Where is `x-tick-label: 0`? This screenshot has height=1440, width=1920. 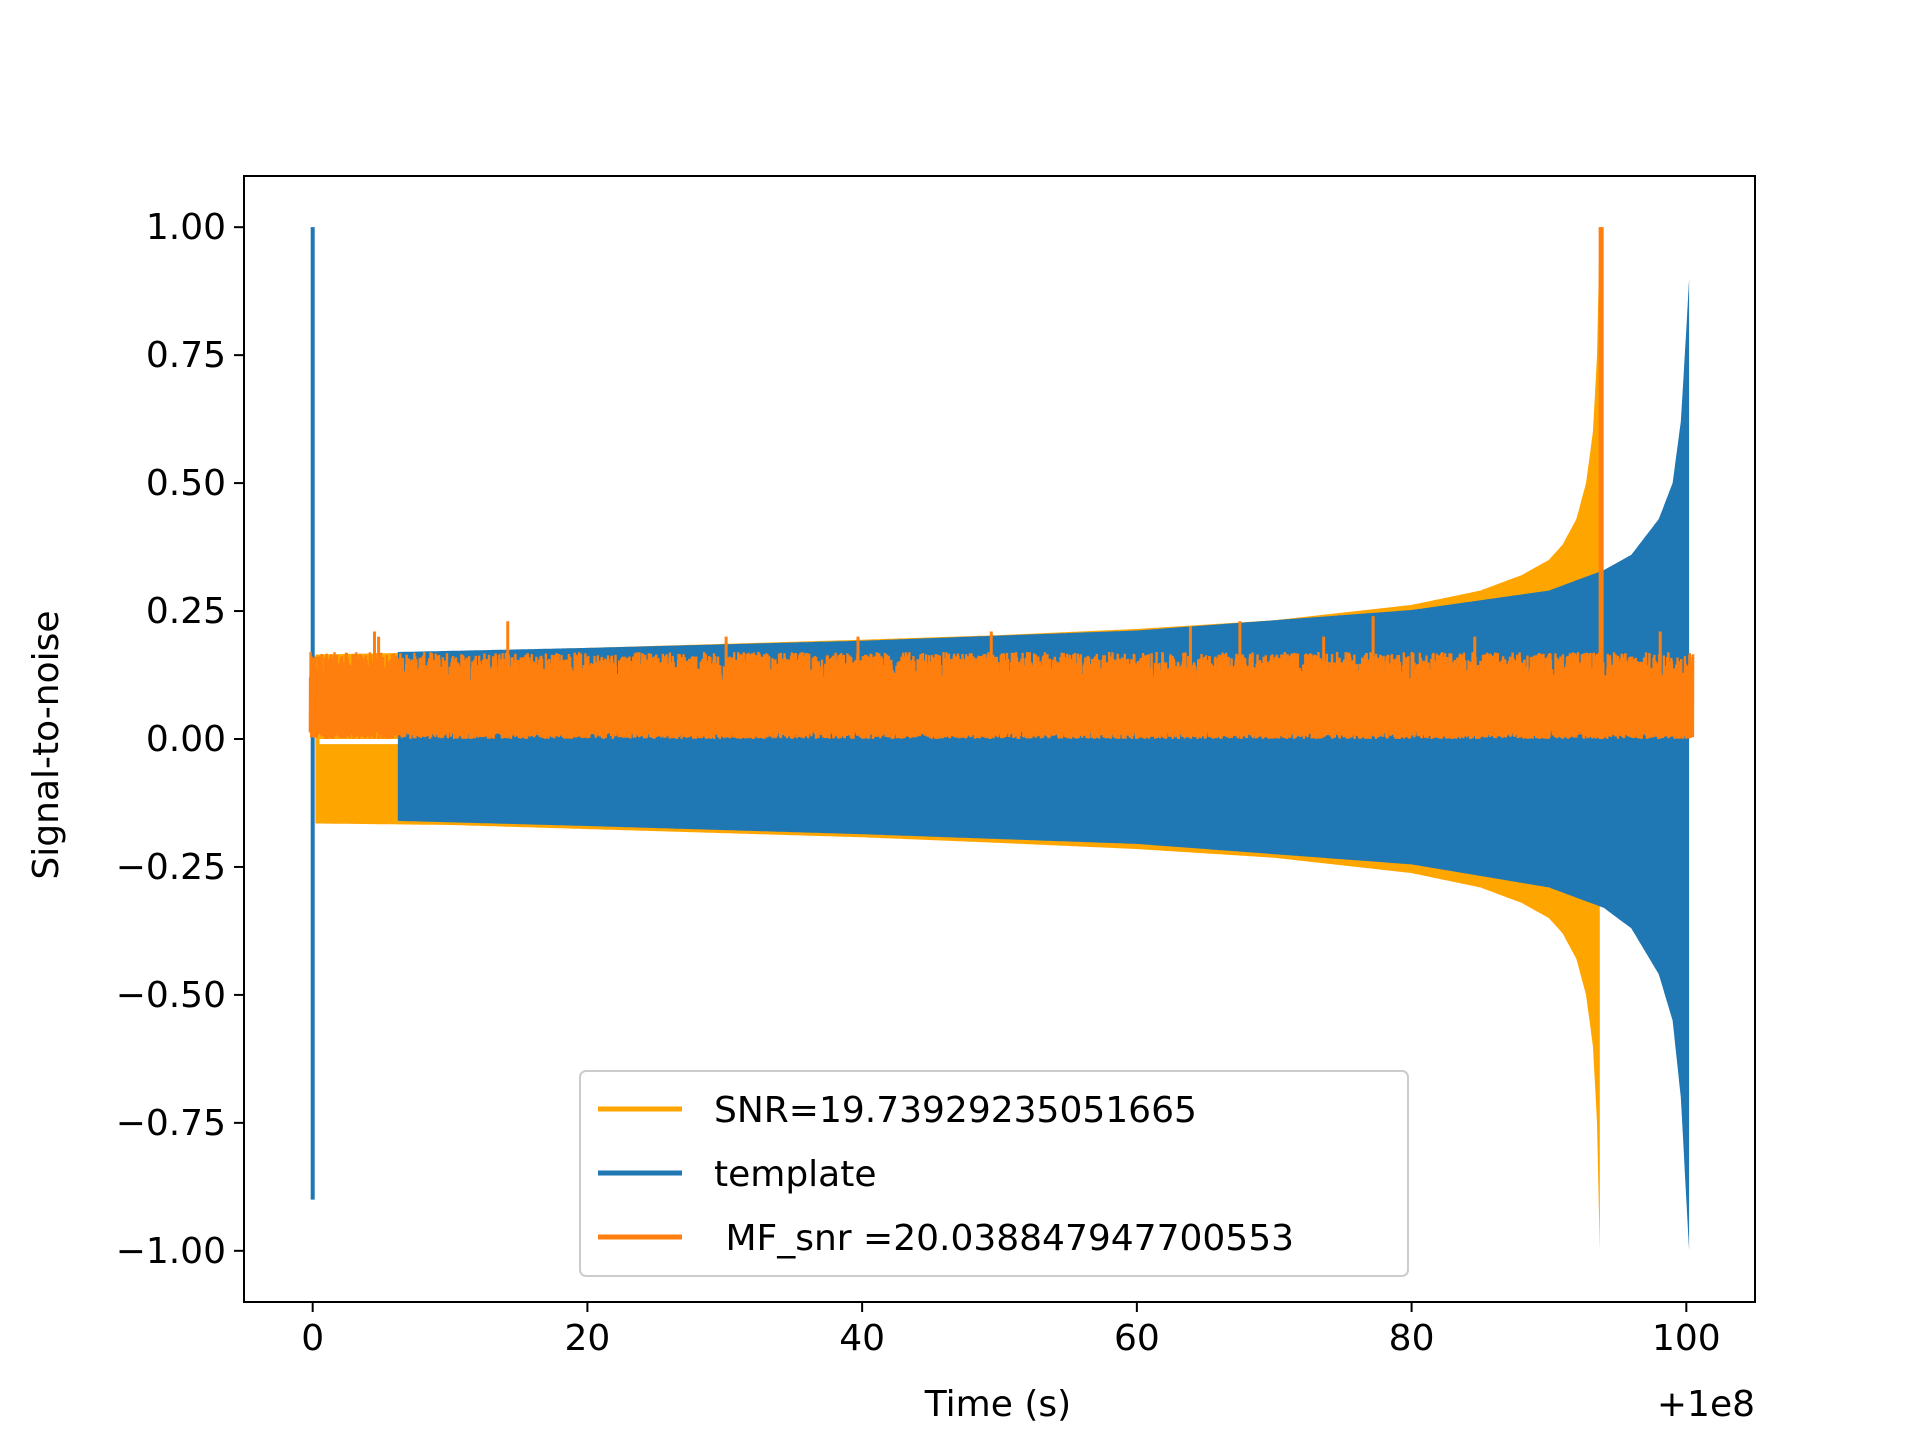
x-tick-label: 0 is located at coordinates (312, 1338).